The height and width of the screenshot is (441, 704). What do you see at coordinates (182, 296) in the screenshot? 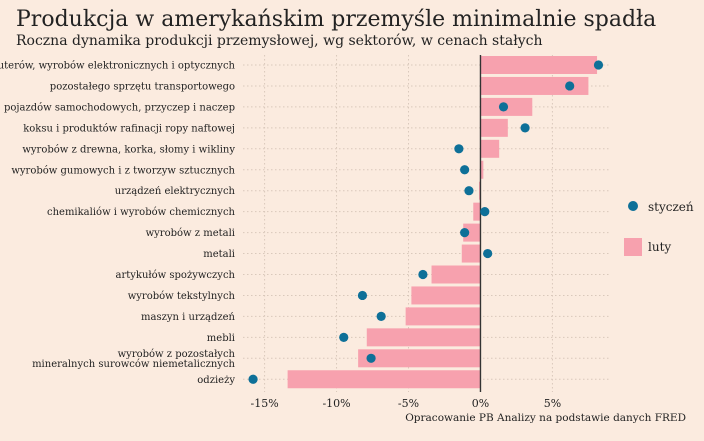
I see `category-label: wyrobów tekstylnych` at bounding box center [182, 296].